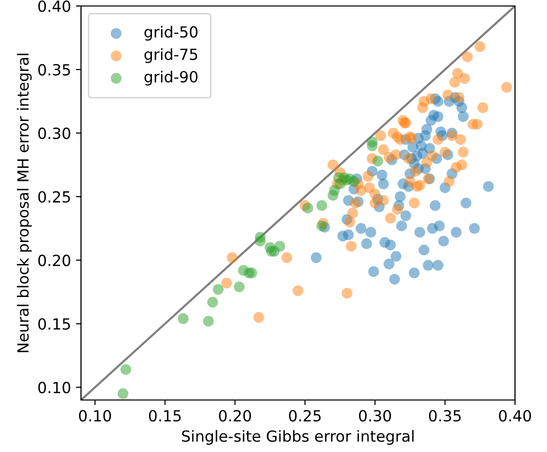  Describe the element at coordinates (235, 416) in the screenshot. I see `x-tick-label: 0.20` at that location.